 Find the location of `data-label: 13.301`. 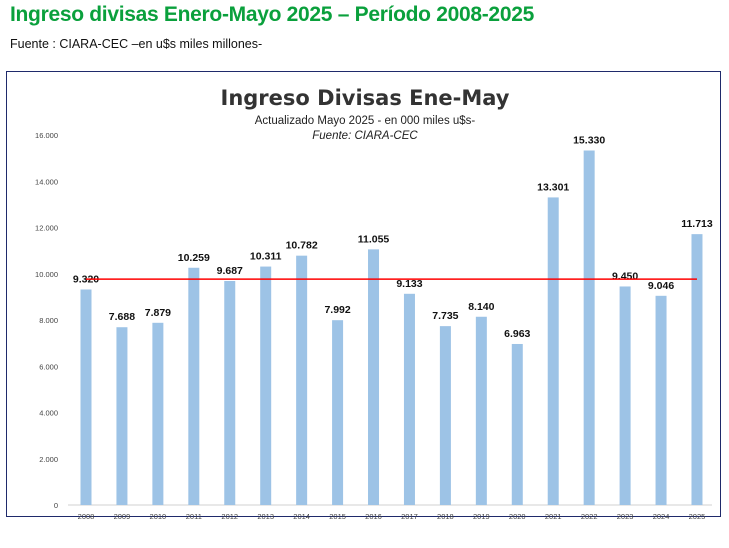

data-label: 13.301 is located at coordinates (553, 187).